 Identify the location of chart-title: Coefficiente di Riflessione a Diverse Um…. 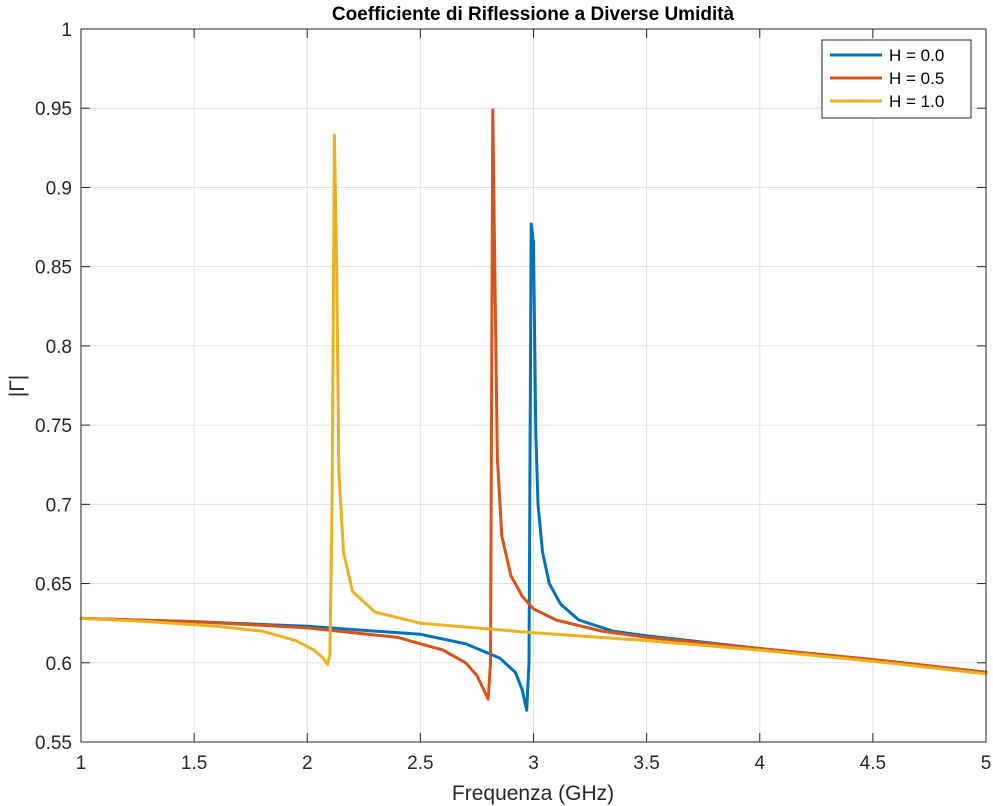
(533, 14).